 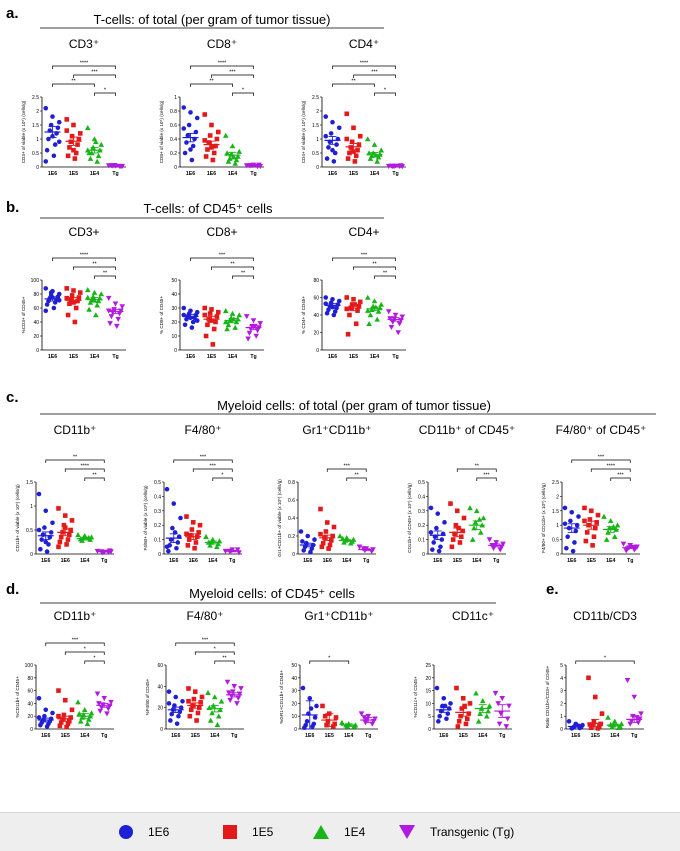 I want to click on significance-stars: **, so click(x=477, y=467).